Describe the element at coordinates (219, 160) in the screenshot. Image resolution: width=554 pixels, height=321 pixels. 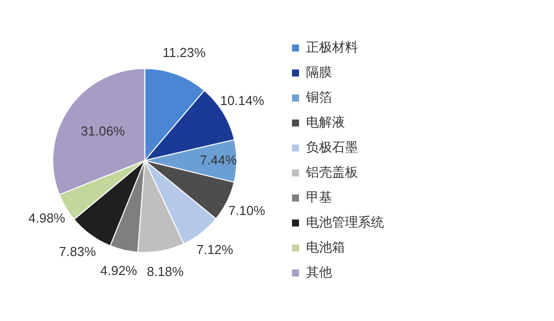
I see `data-label: 7.44%` at that location.